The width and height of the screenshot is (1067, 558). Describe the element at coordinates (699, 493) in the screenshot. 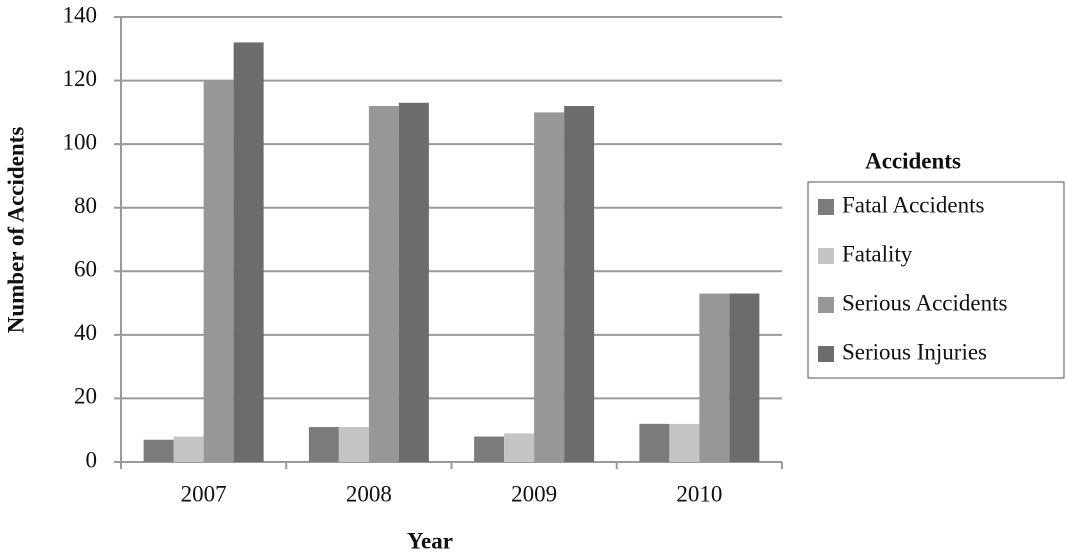

I see `x-tick-label: 2010` at that location.